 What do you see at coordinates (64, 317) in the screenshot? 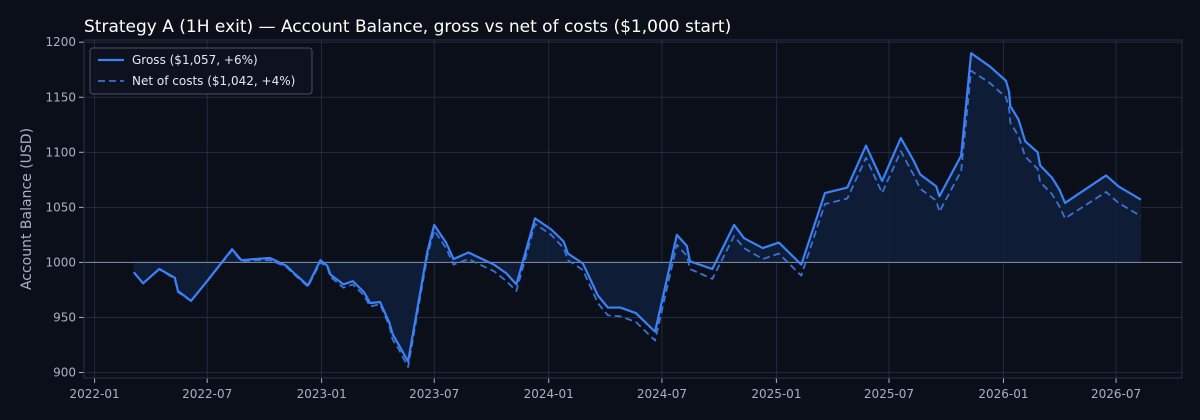
I see `y-tick-label: 950` at bounding box center [64, 317].